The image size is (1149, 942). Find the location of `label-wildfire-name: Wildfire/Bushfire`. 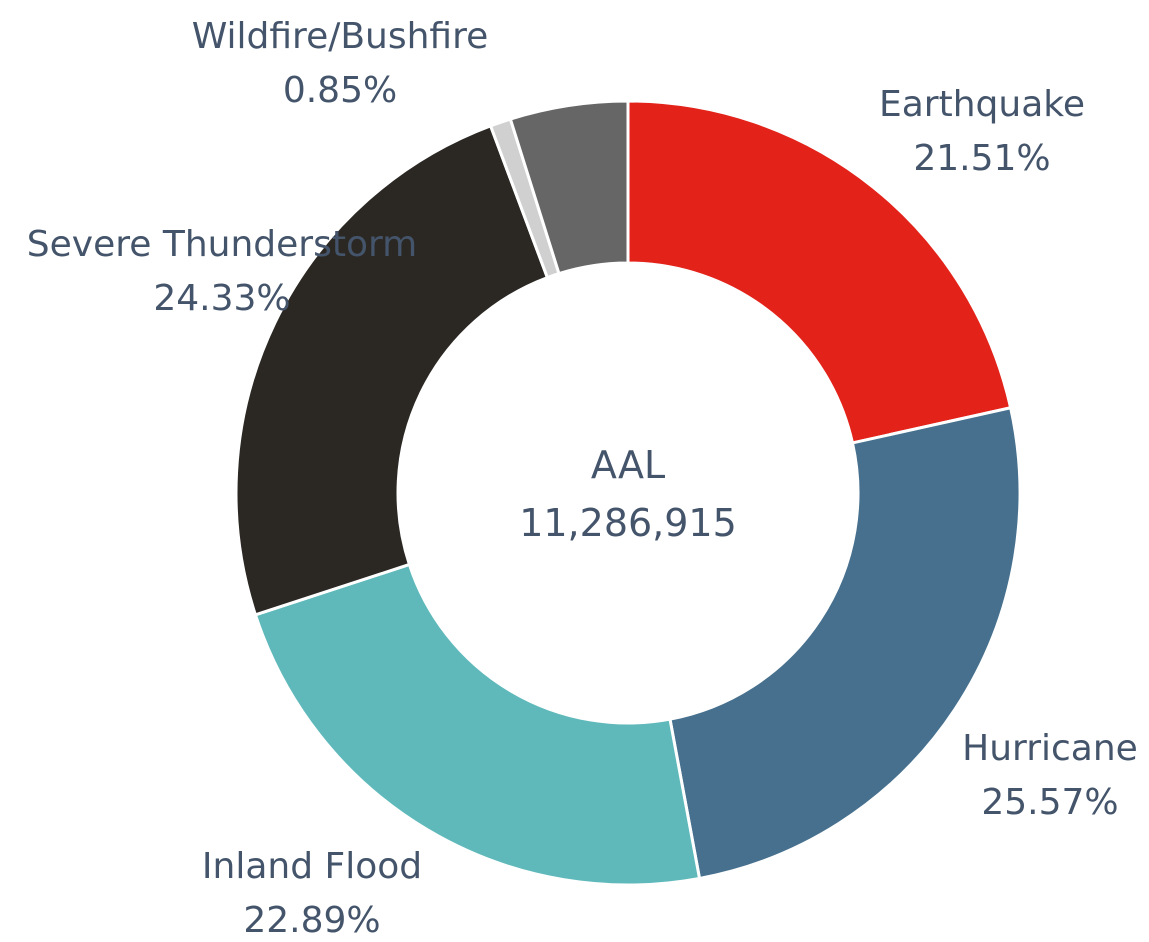

label-wildfire-name: Wildfire/Bushfire is located at coordinates (340, 36).